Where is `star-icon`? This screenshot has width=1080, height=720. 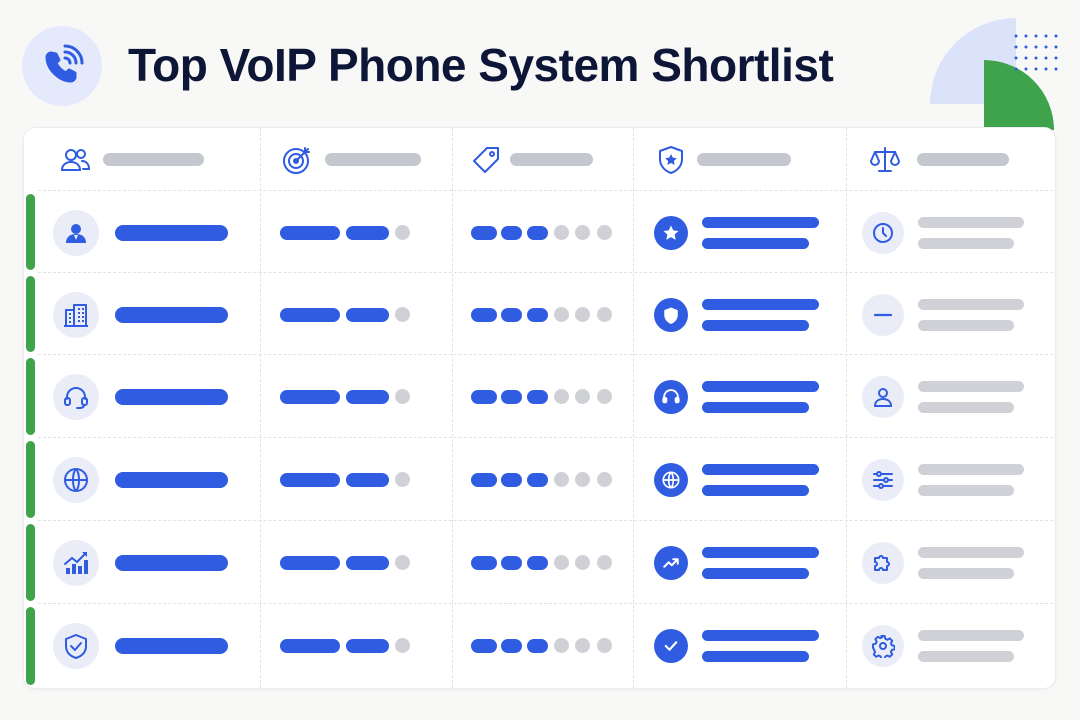 star-icon is located at coordinates (671, 233).